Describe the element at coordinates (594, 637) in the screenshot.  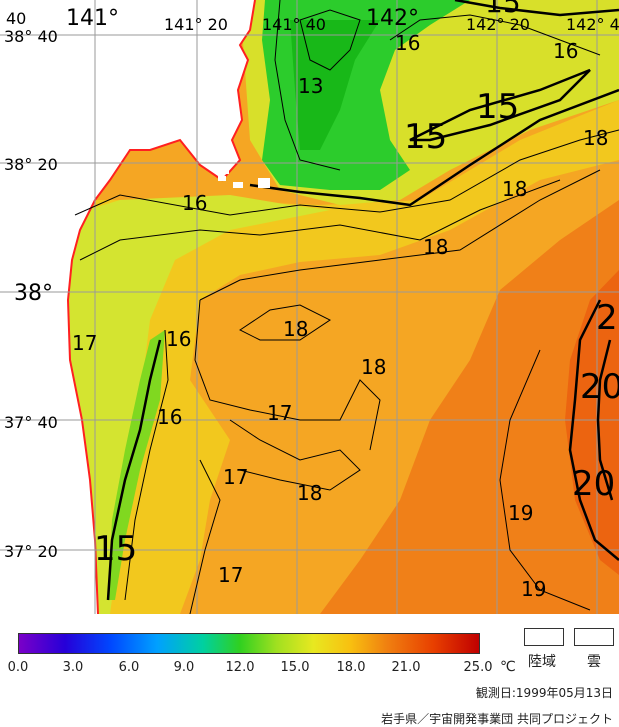
I see `cloud-legend-box` at that location.